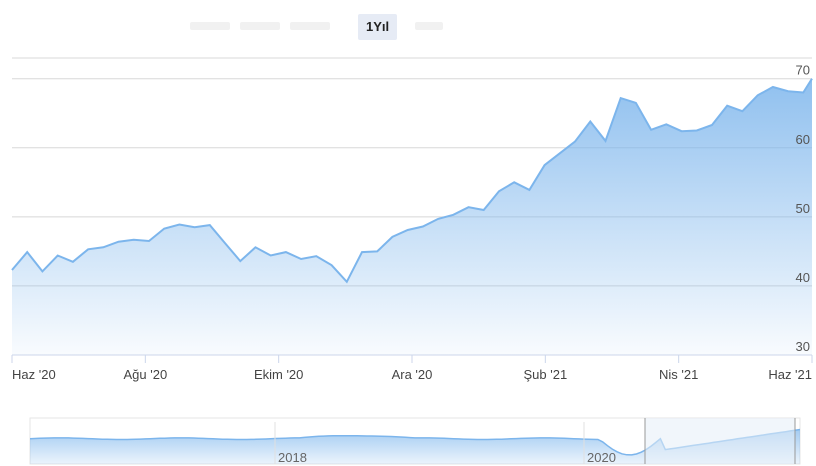 Image resolution: width=816 pixels, height=466 pixels. Describe the element at coordinates (790, 374) in the screenshot. I see `x-tick-label: Haz '21` at that location.